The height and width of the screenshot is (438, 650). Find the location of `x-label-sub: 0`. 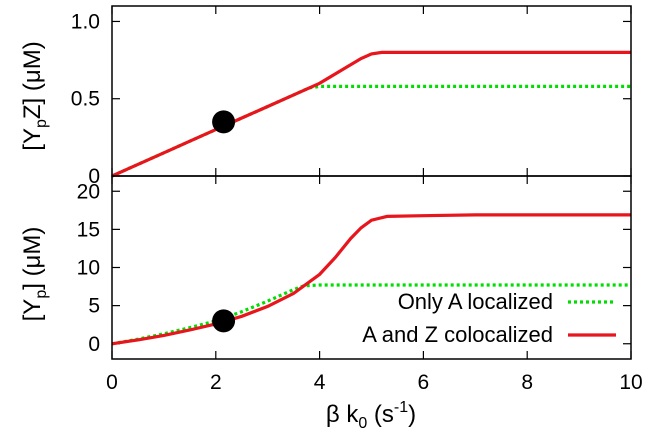

x-label-sub: 0 is located at coordinates (362, 423).